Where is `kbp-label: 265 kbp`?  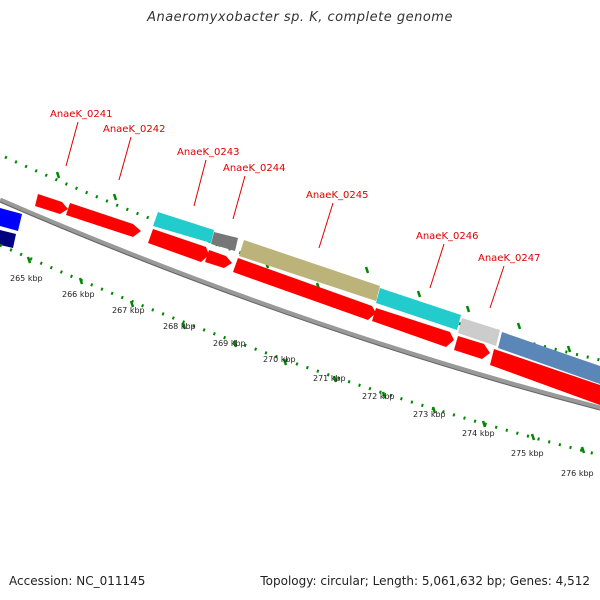
kbp-label: 265 kbp is located at coordinates (26, 278).